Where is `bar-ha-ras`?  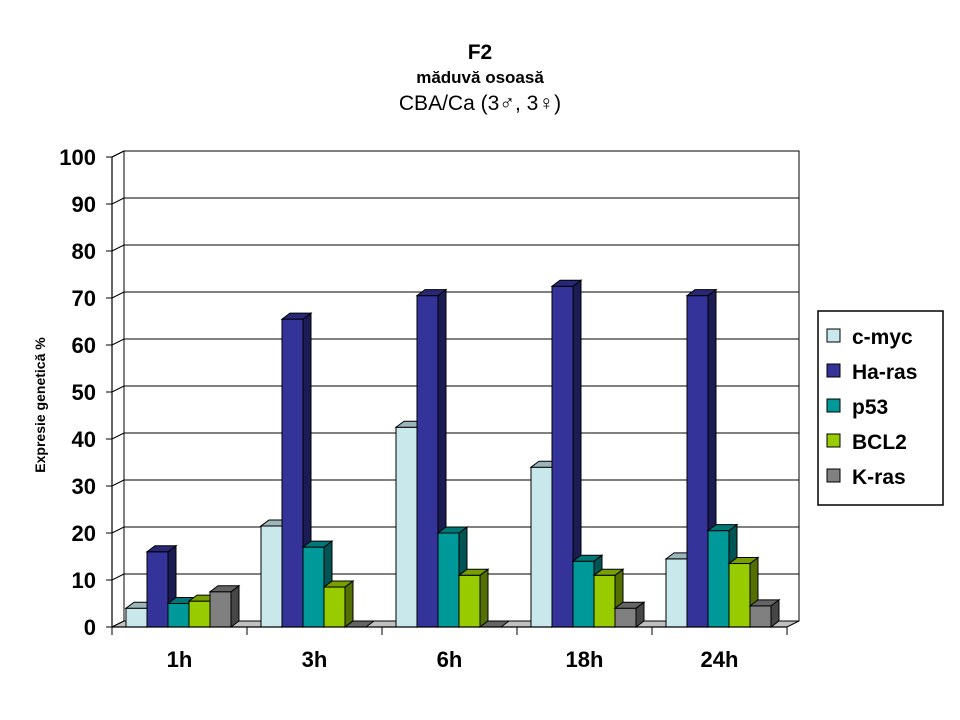
bar-ha-ras is located at coordinates (566, 453).